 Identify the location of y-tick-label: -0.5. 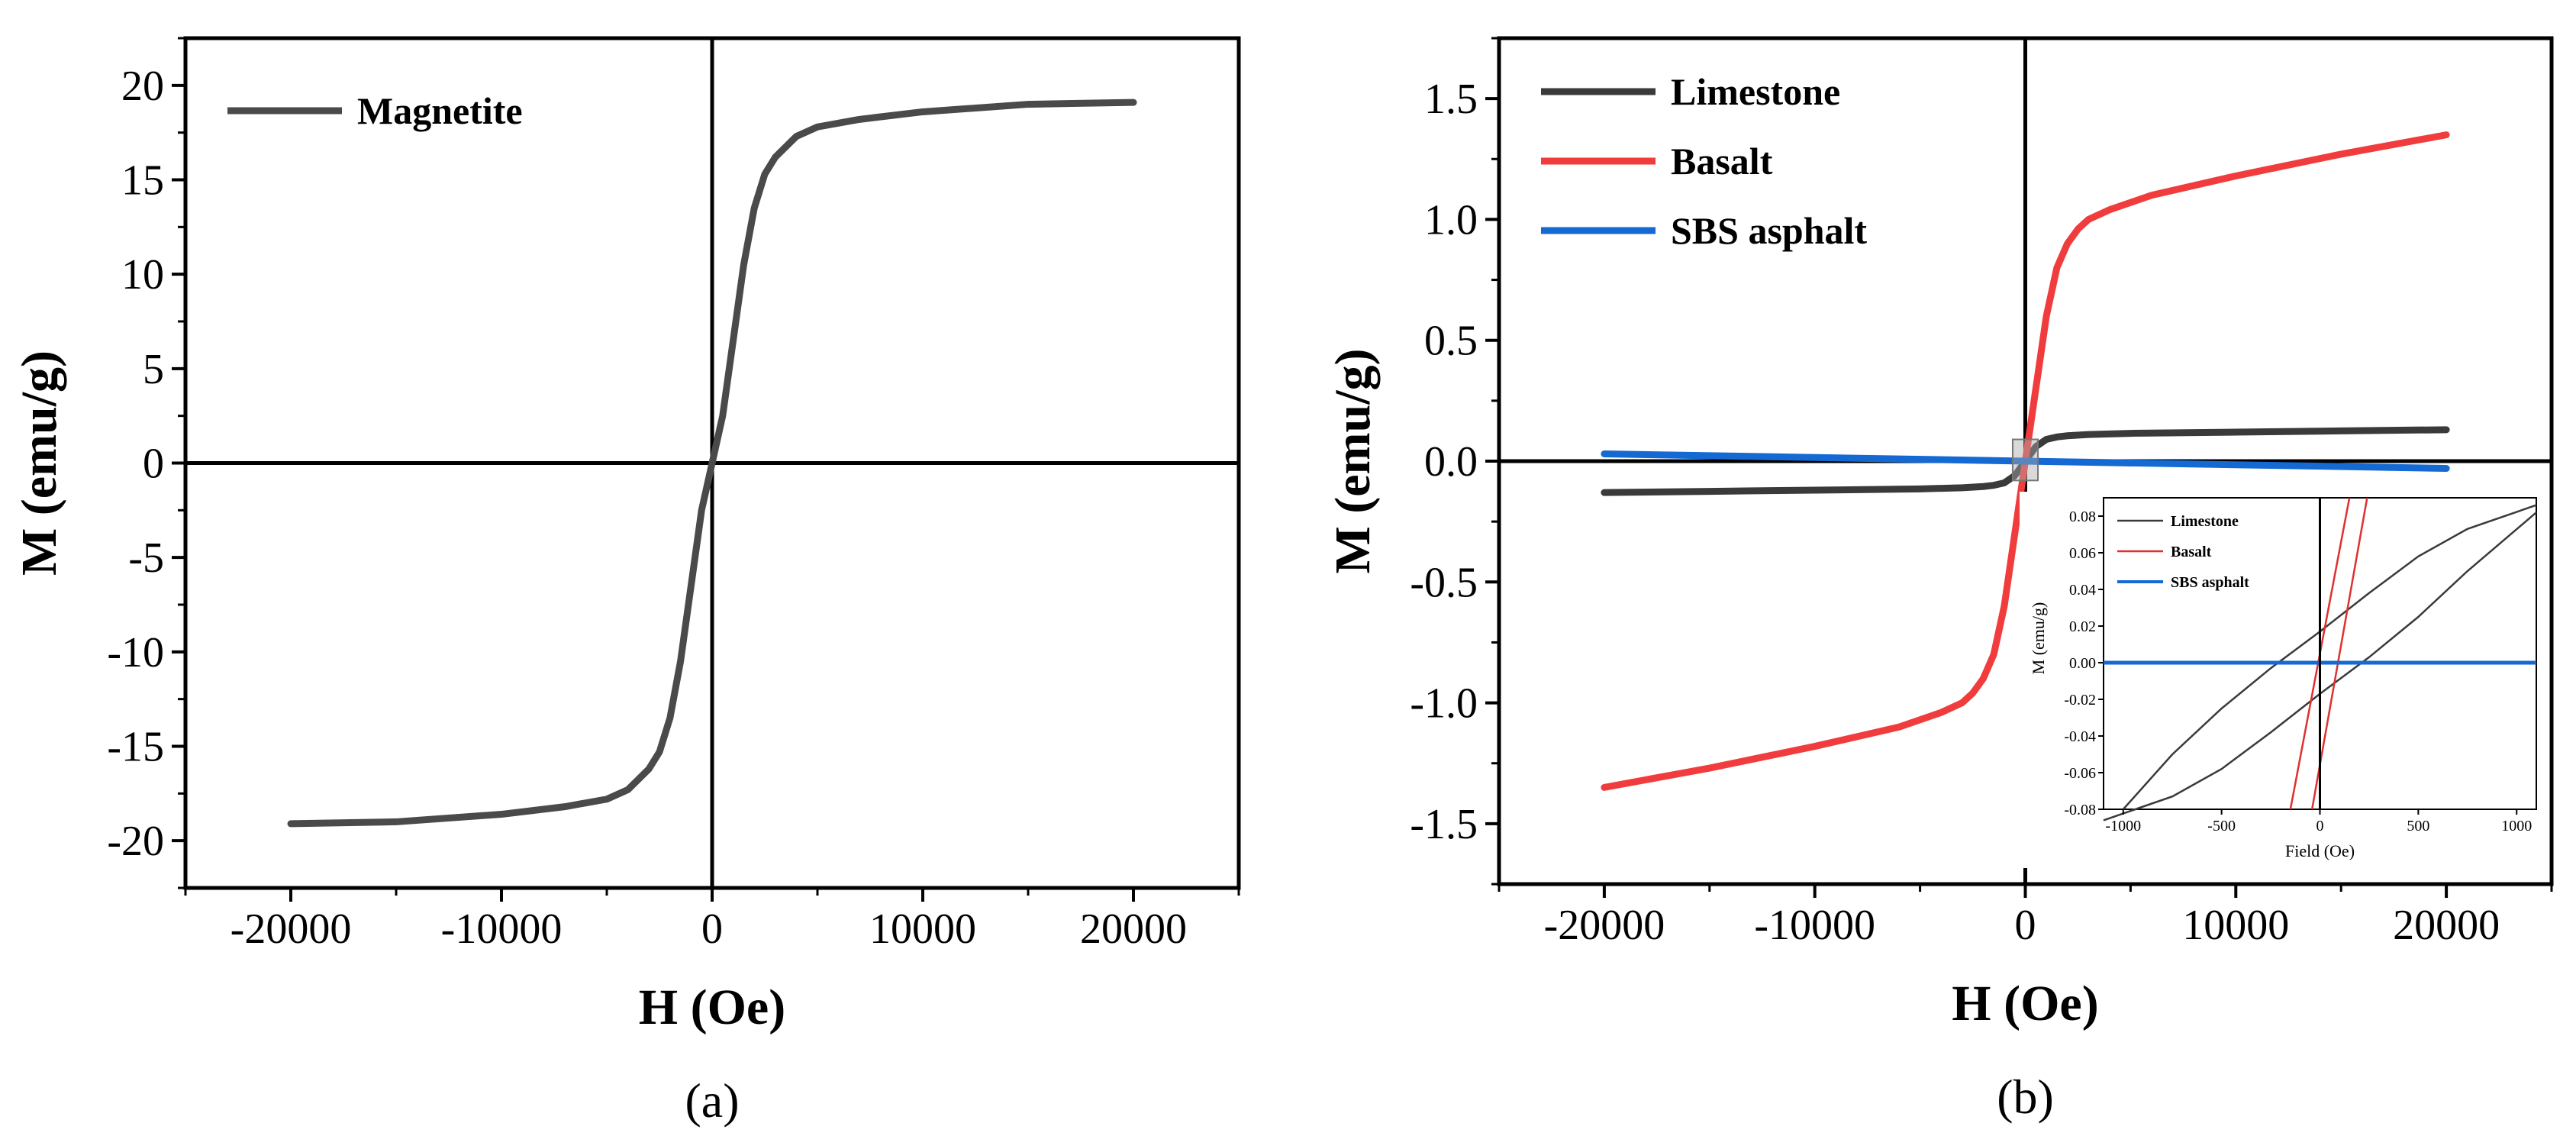
(1444, 582).